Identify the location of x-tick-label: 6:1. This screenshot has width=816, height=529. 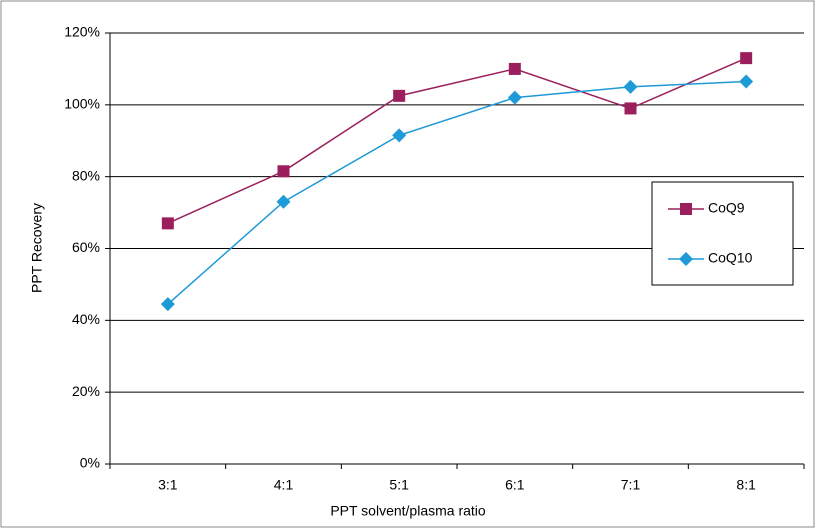
(515, 485).